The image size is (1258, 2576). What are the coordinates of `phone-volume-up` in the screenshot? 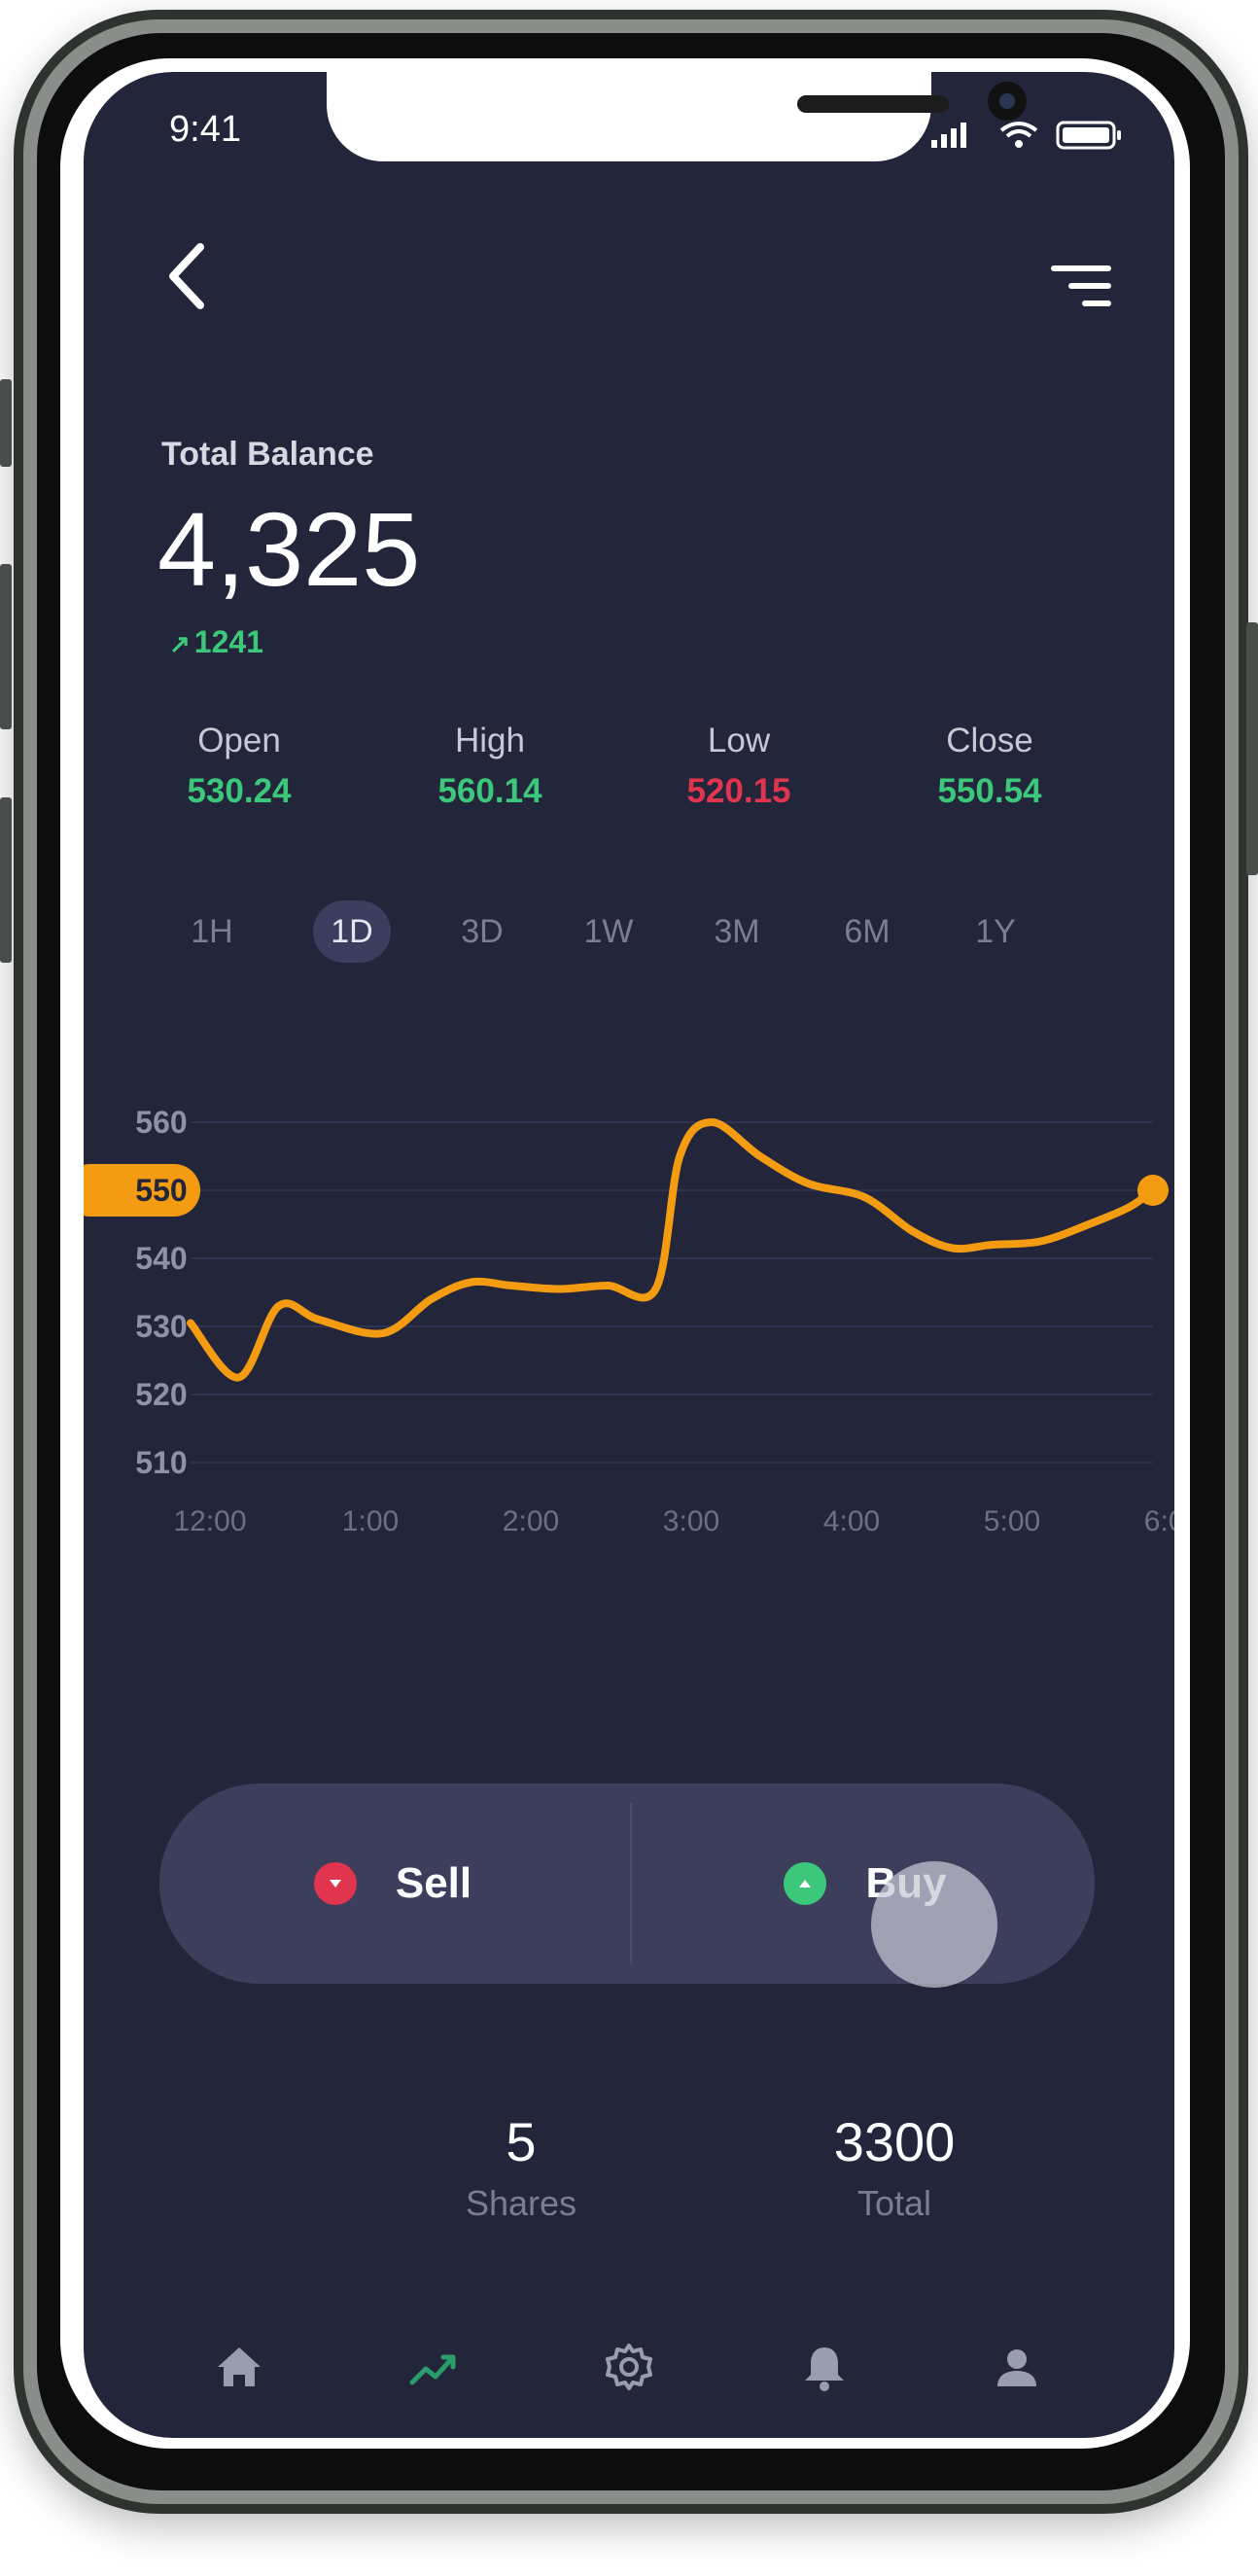 It's located at (6, 646).